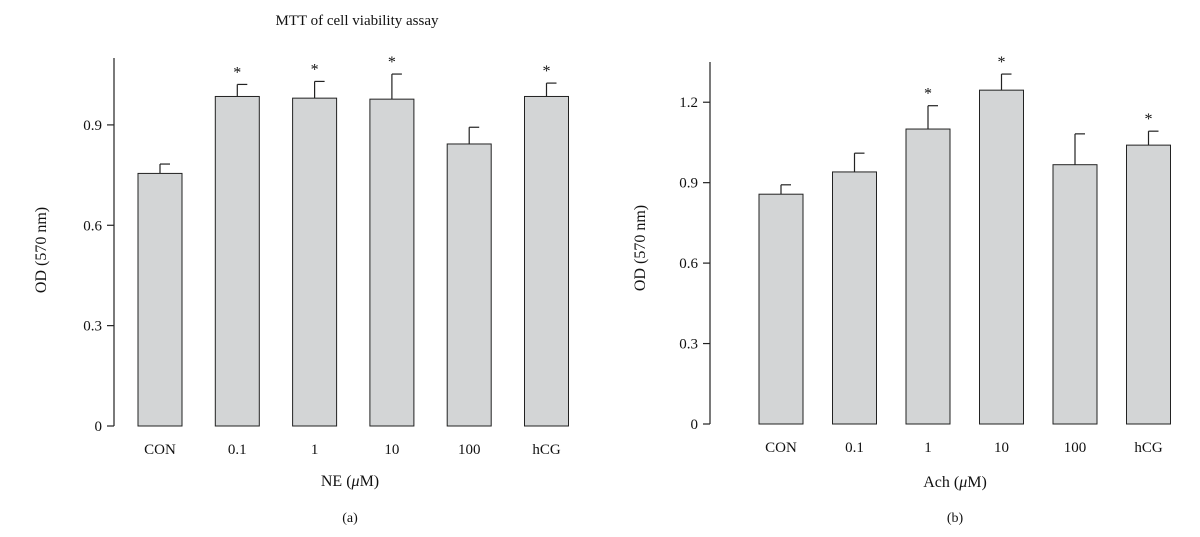 Image resolution: width=1200 pixels, height=537 pixels. Describe the element at coordinates (955, 482) in the screenshot. I see `x-axis-title: Ach (μM)` at that location.